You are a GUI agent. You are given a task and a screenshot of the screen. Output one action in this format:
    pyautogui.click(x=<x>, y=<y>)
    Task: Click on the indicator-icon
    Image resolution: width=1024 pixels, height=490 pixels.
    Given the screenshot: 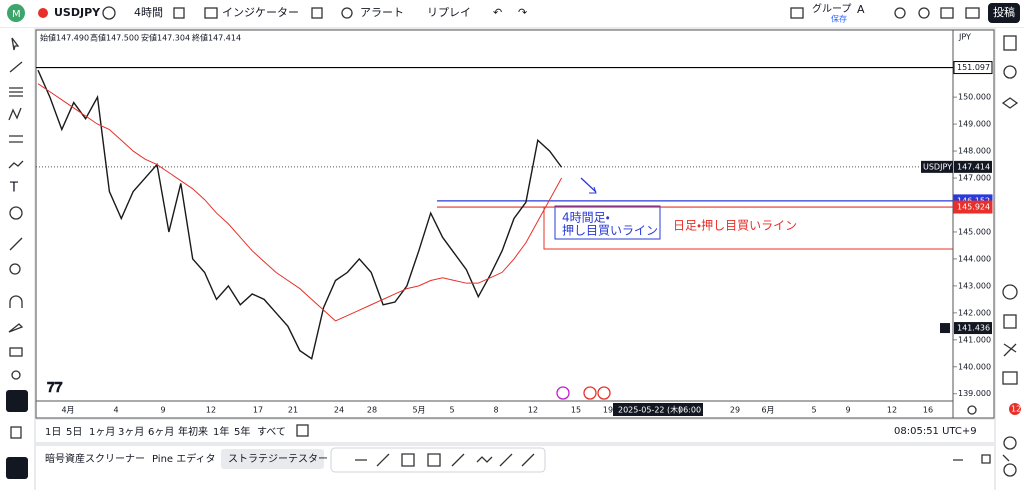 What is the action you would take?
    pyautogui.click(x=211, y=13)
    